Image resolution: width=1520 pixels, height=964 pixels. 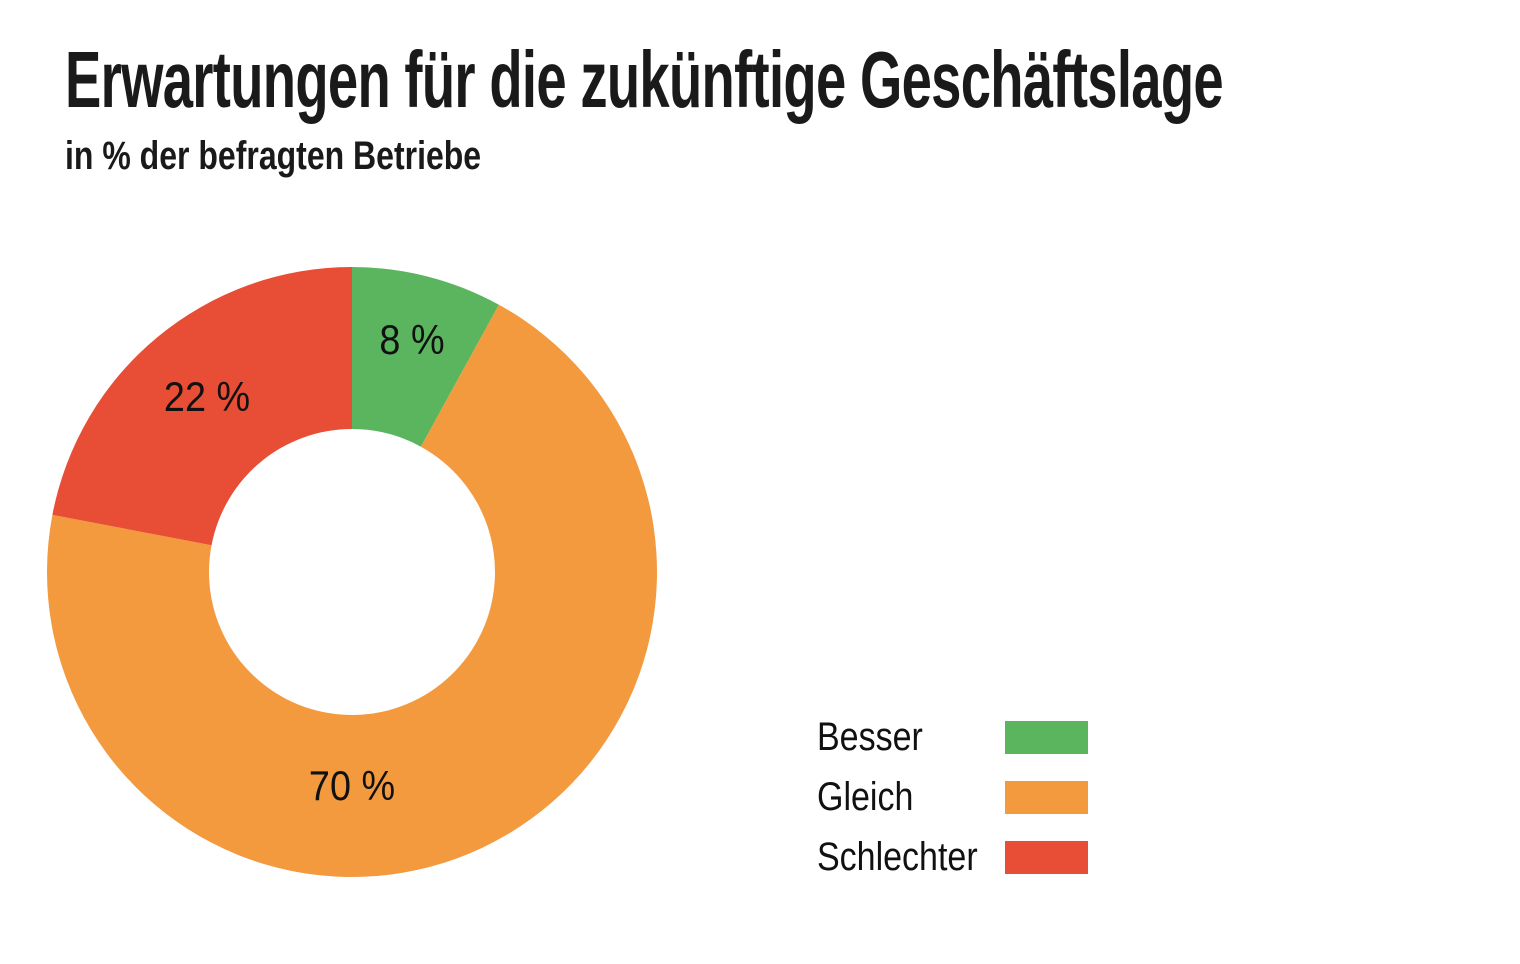 I want to click on legend-label-gleich: Gleich, so click(x=865, y=796).